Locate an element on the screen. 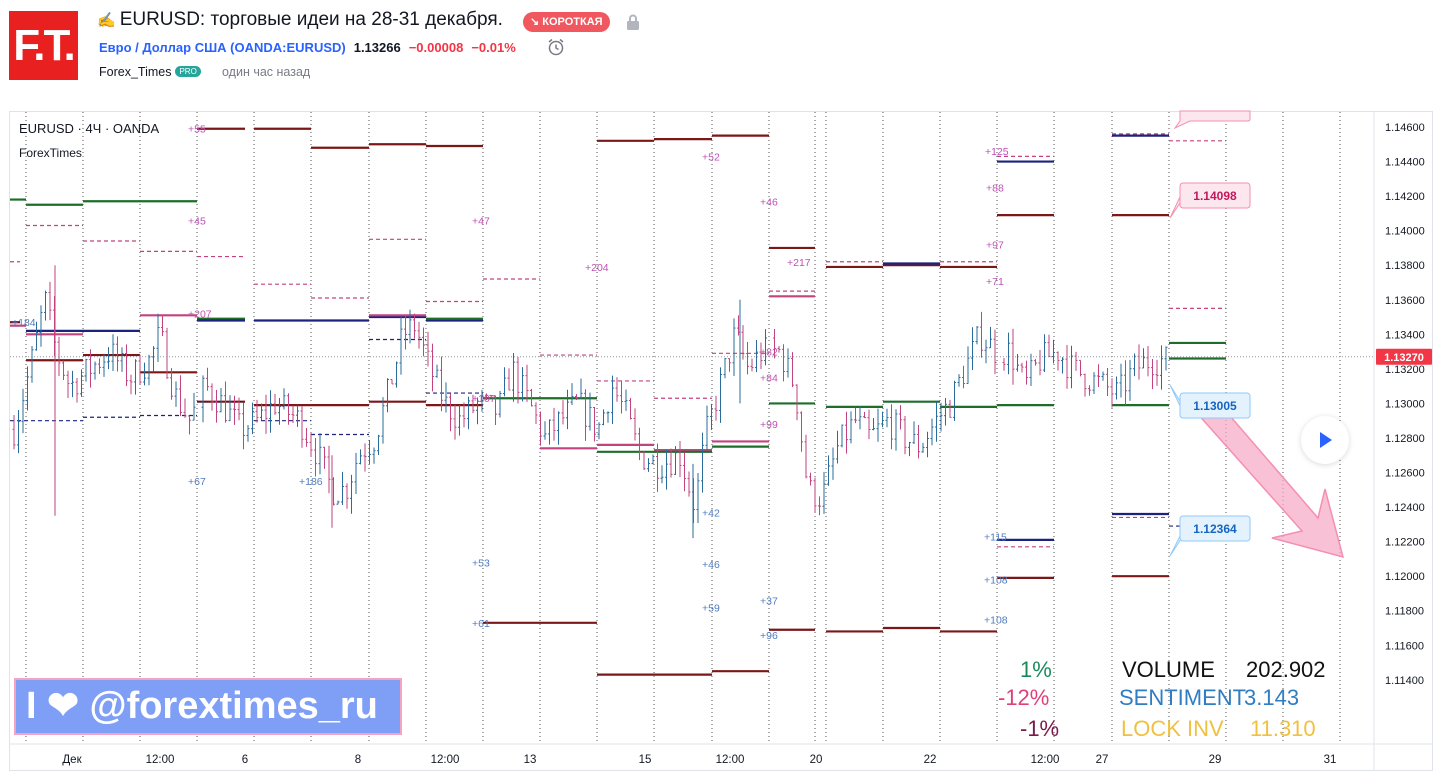 The image size is (1439, 774). pip-label: +37 is located at coordinates (769, 601).